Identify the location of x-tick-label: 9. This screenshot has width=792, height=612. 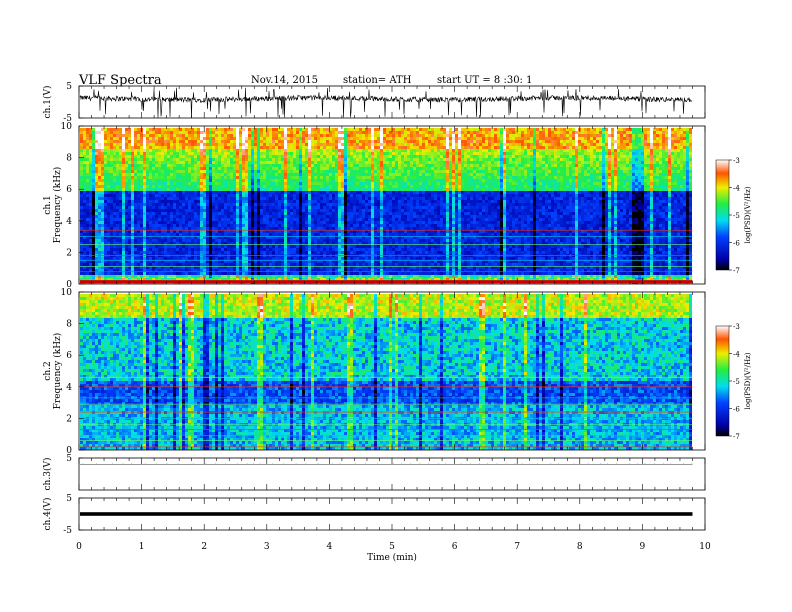
(643, 547).